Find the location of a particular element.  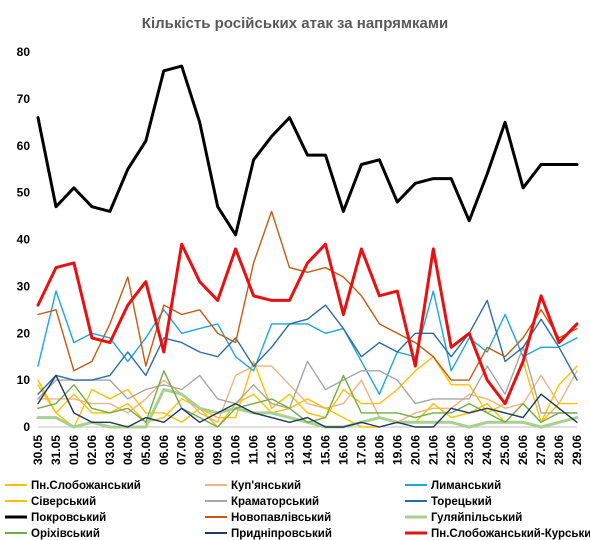

x-tick-label: 15.06 is located at coordinates (325, 450).